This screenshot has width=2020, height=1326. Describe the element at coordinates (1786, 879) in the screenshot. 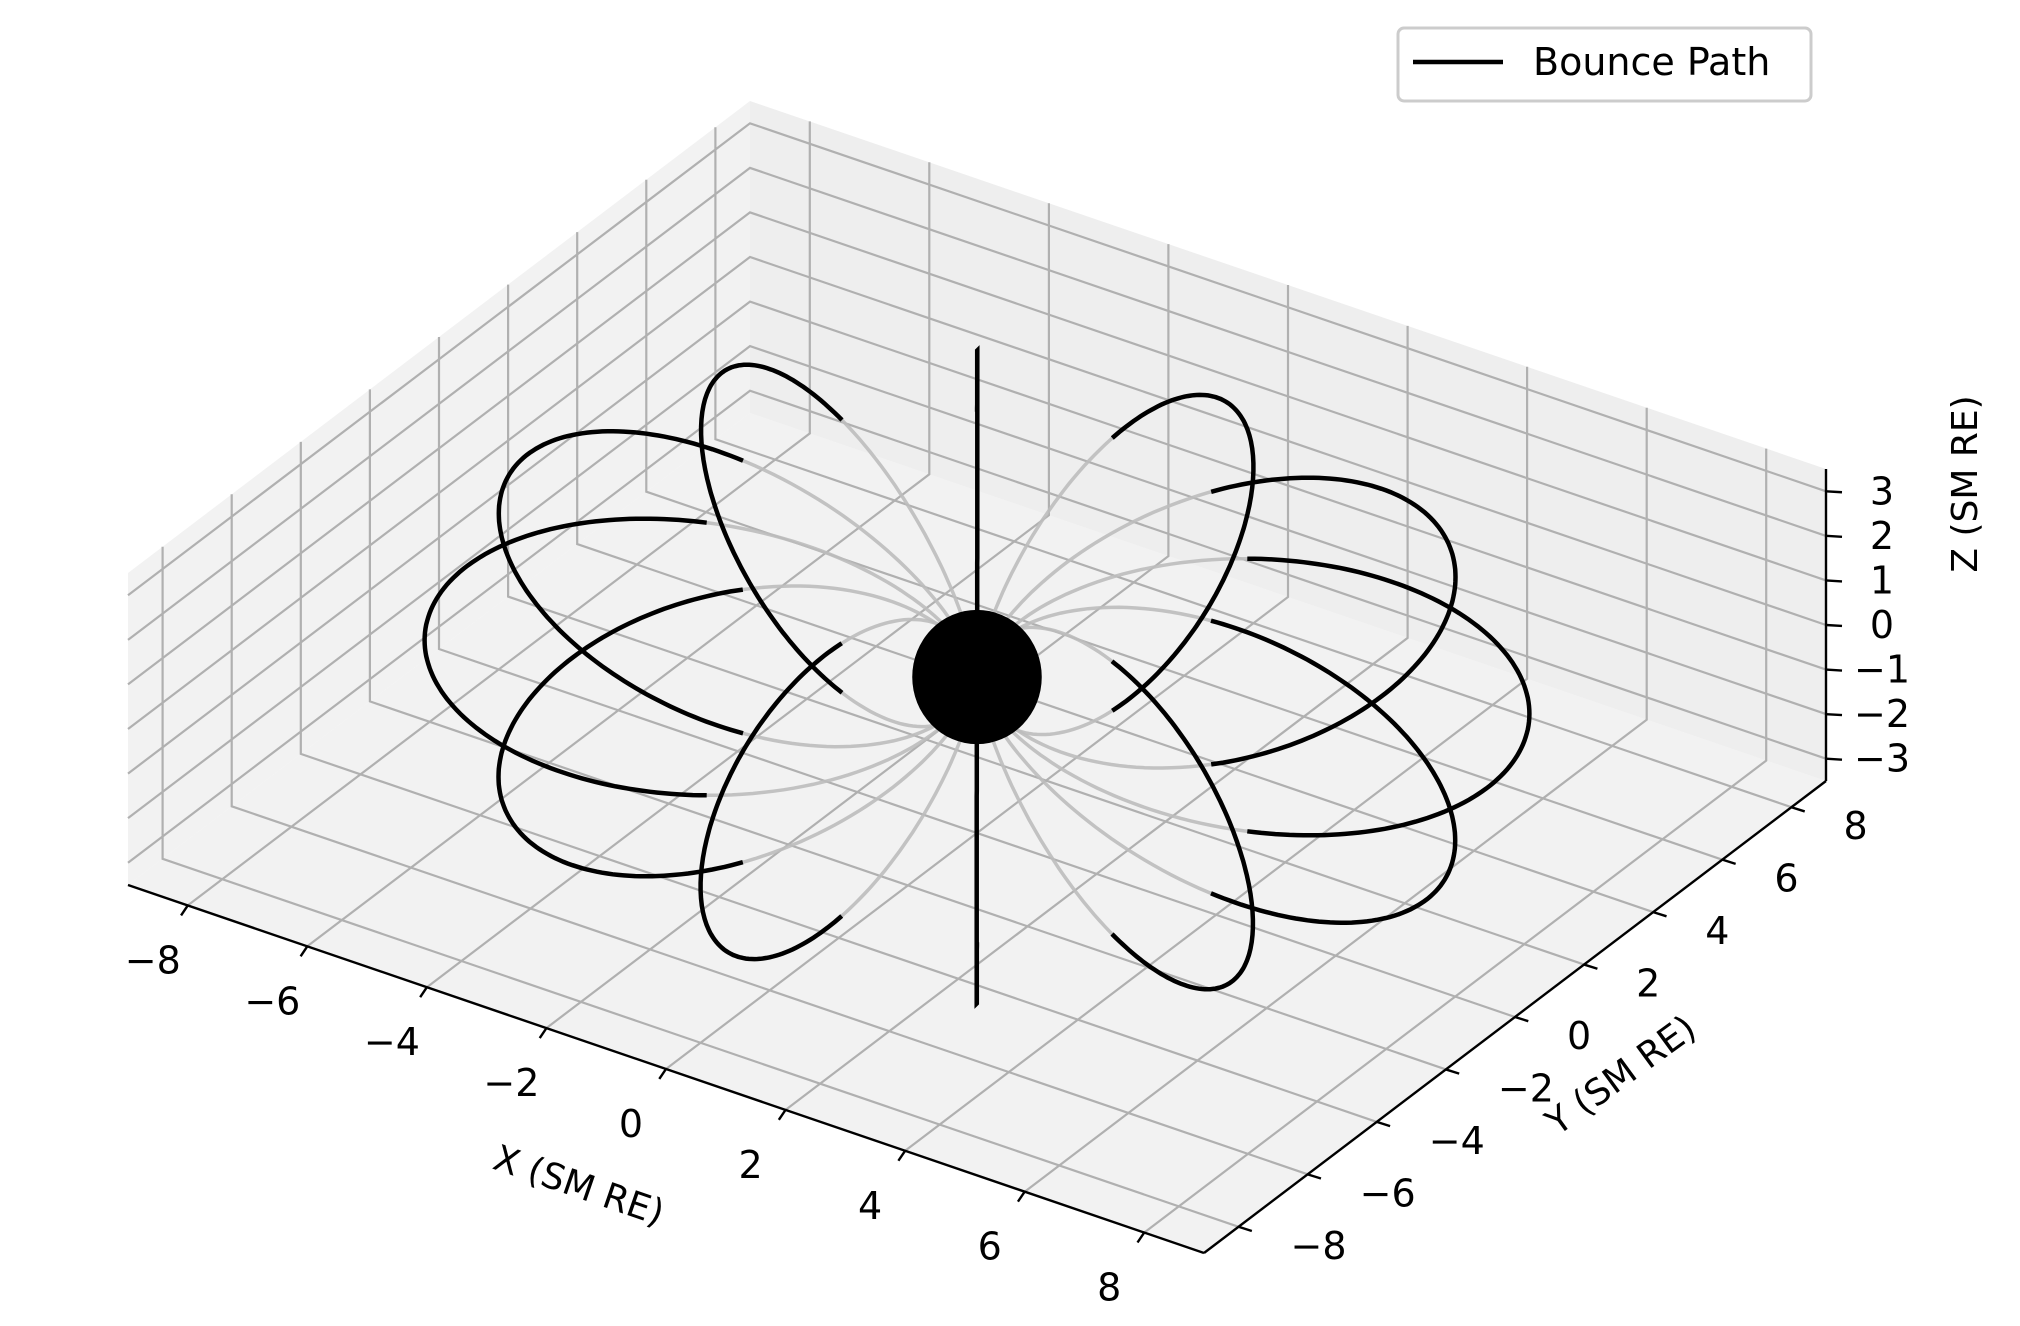

I see `y-tick-label: 6` at that location.